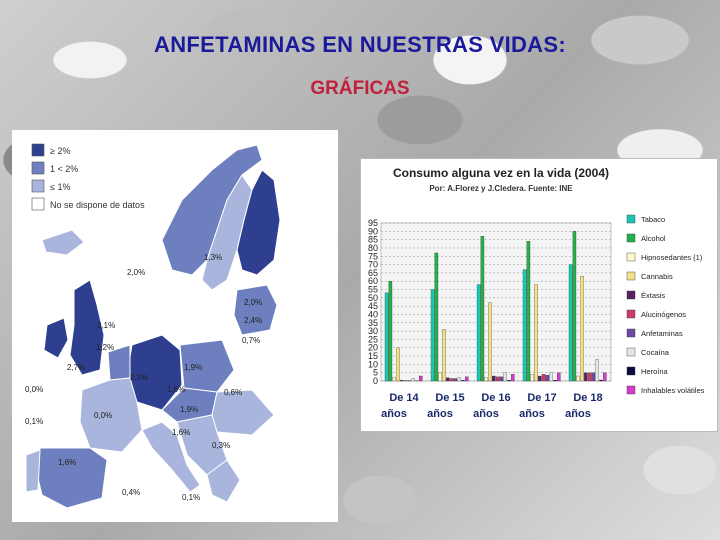 The width and height of the screenshot is (720, 540). What do you see at coordinates (360, 88) in the screenshot?
I see `slide-subtitle: GRÁFICAS` at bounding box center [360, 88].